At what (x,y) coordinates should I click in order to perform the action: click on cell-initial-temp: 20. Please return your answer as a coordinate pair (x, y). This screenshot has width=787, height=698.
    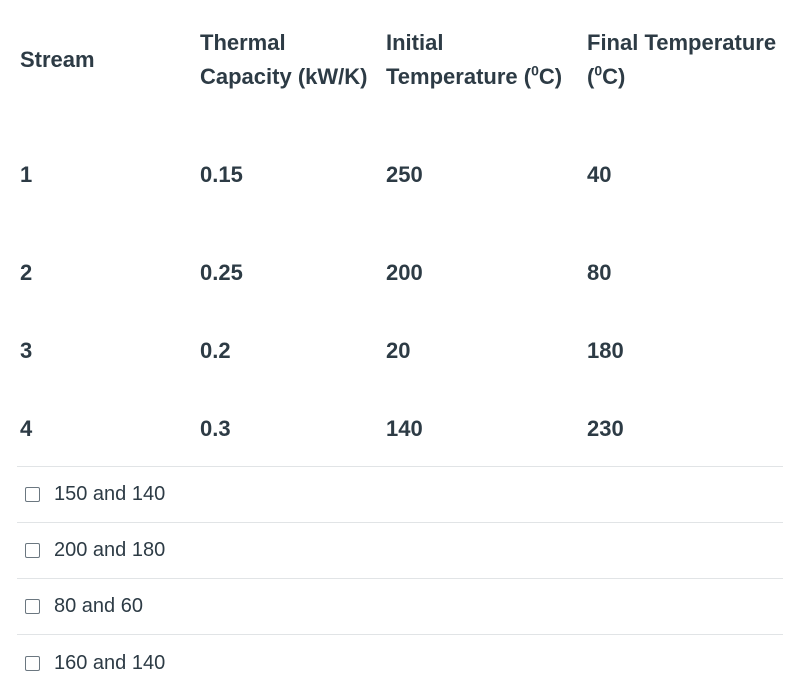
    Looking at the image, I should click on (398, 350).